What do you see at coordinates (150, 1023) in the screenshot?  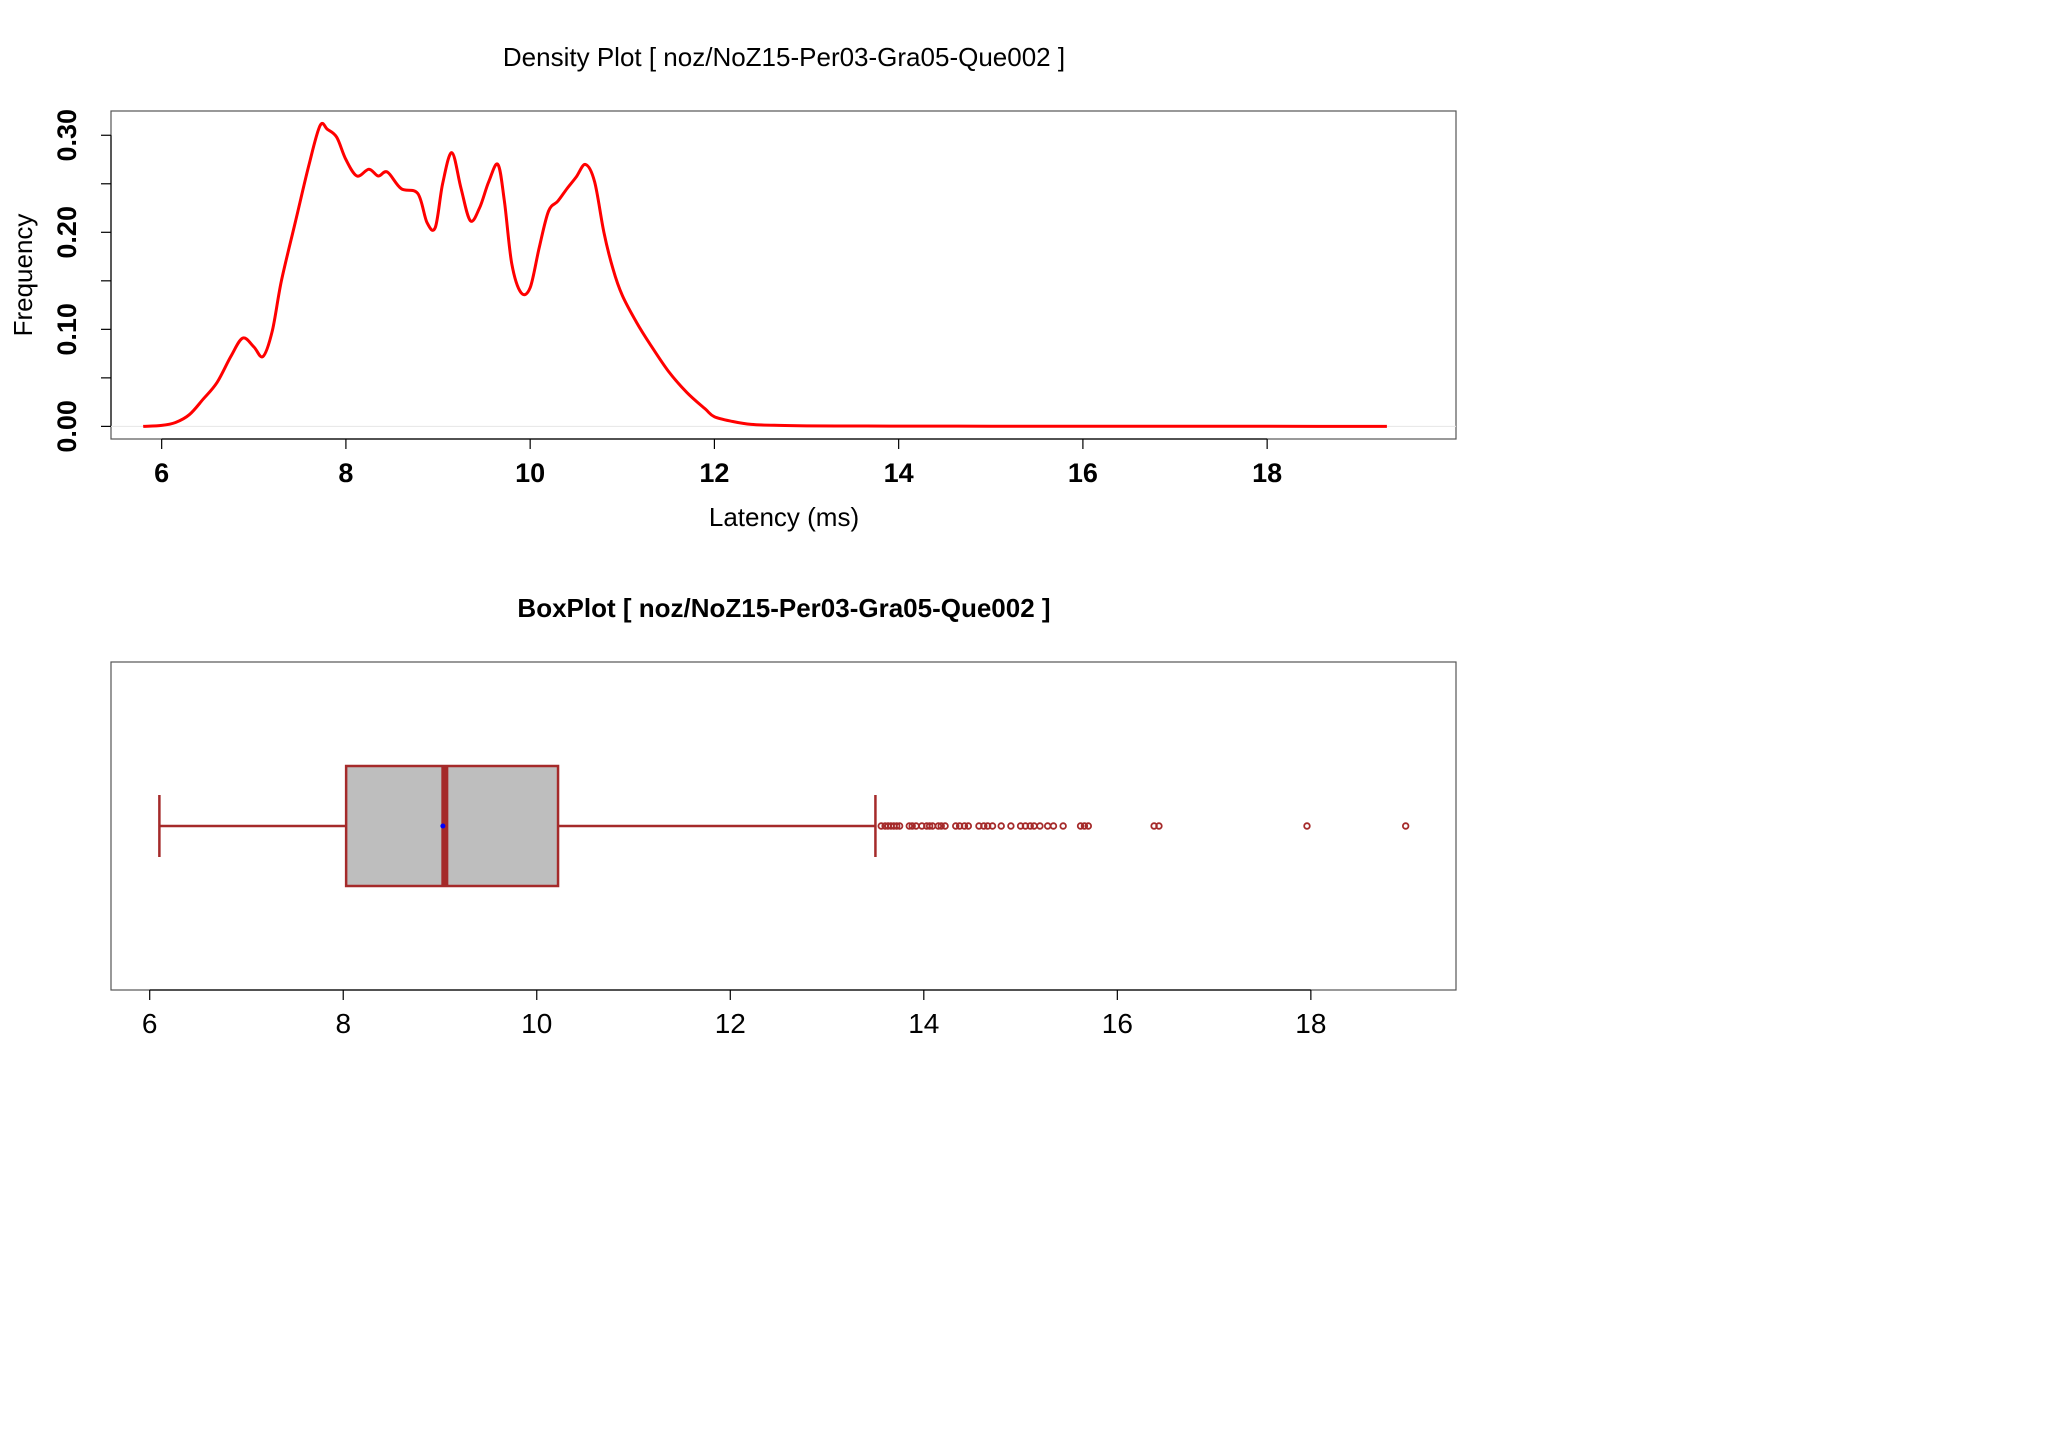 I see `boxplot-x-tick-label: 6` at bounding box center [150, 1023].